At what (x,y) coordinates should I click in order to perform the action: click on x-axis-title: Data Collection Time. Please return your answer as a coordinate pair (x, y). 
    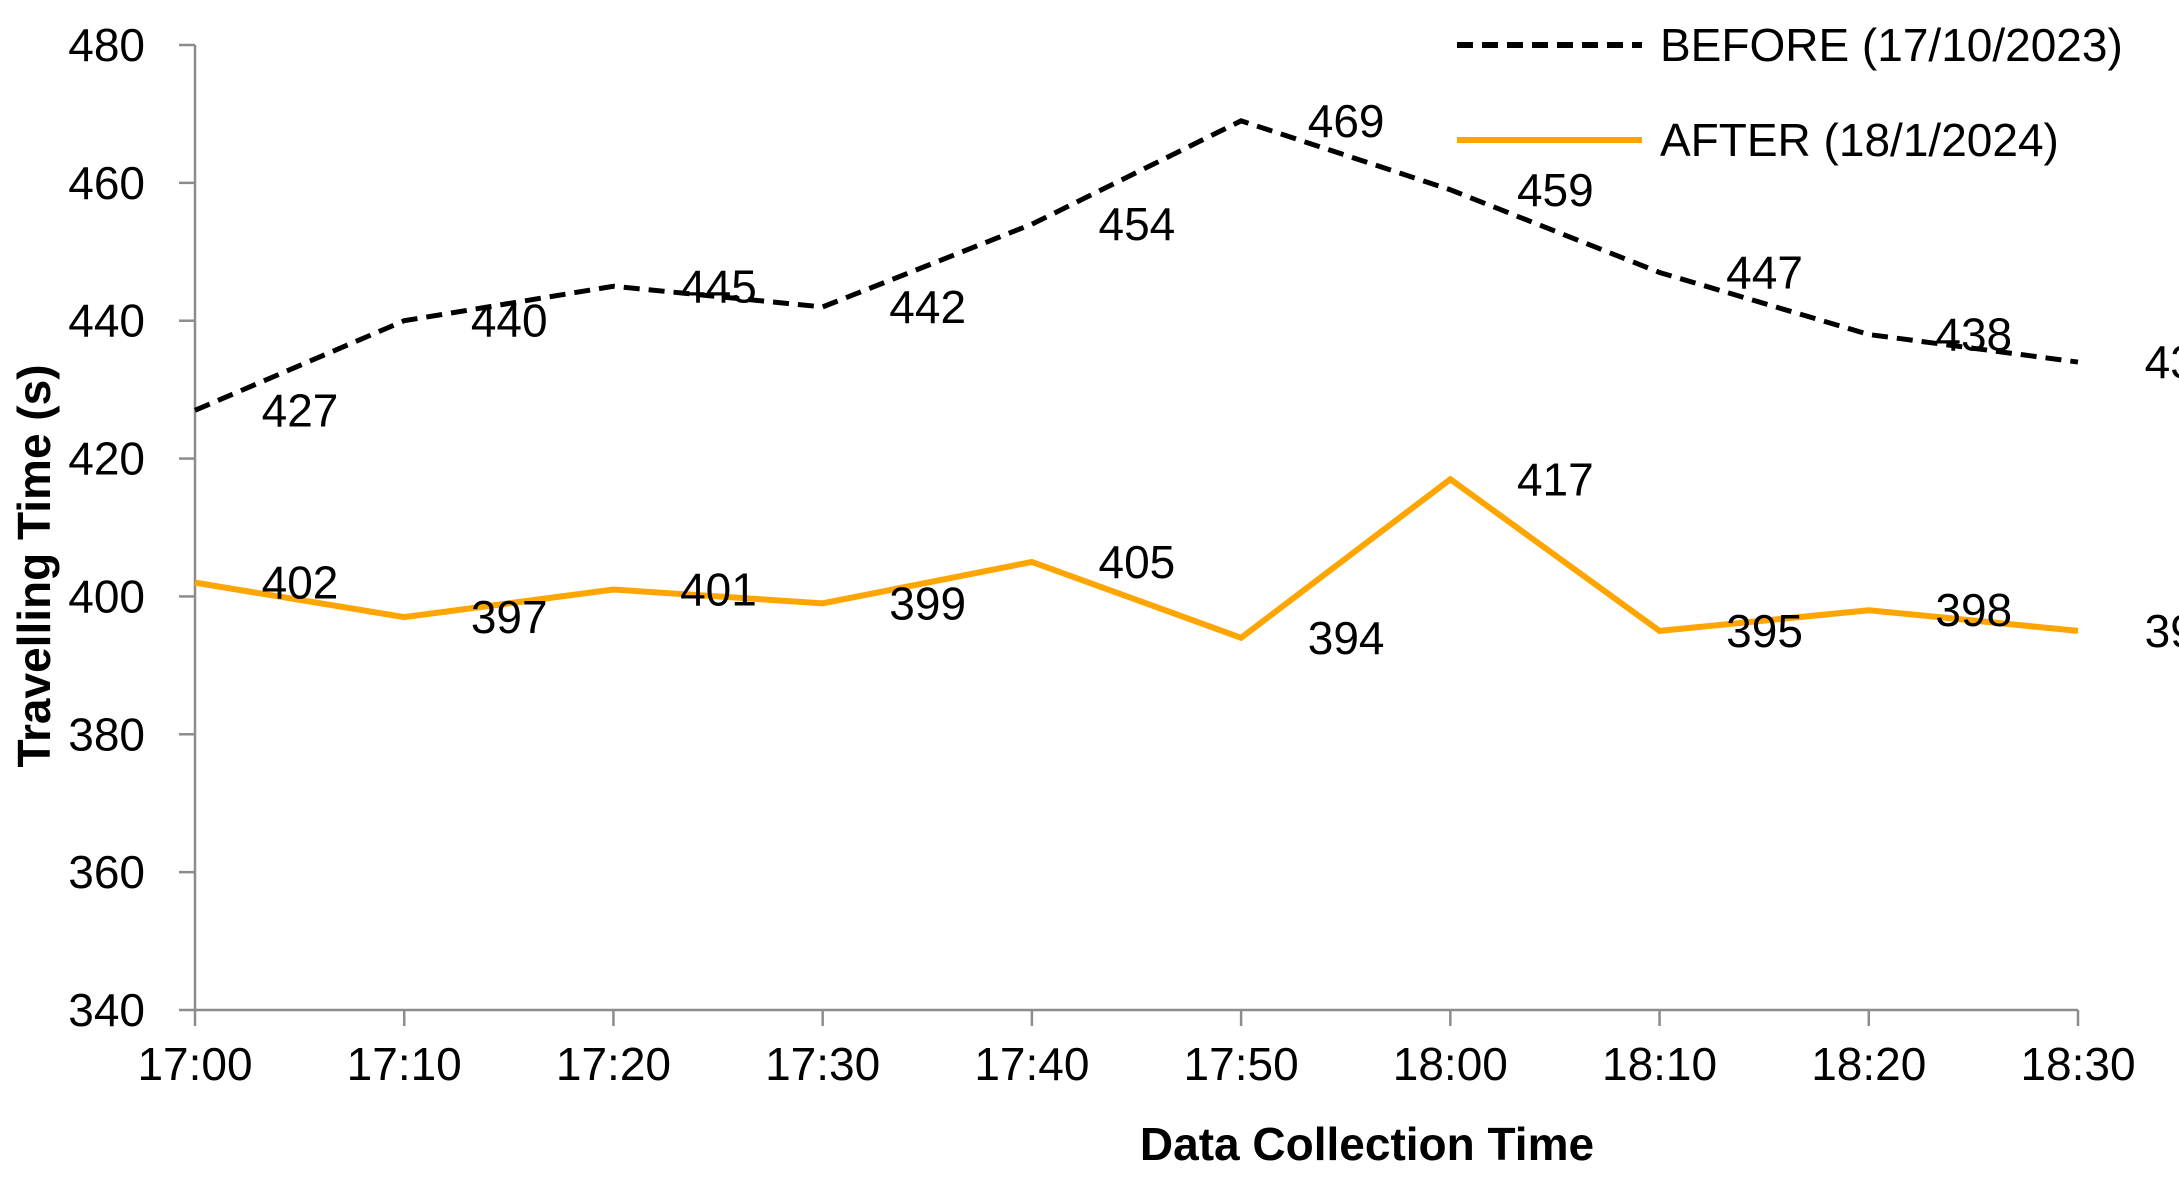
    Looking at the image, I should click on (1367, 1144).